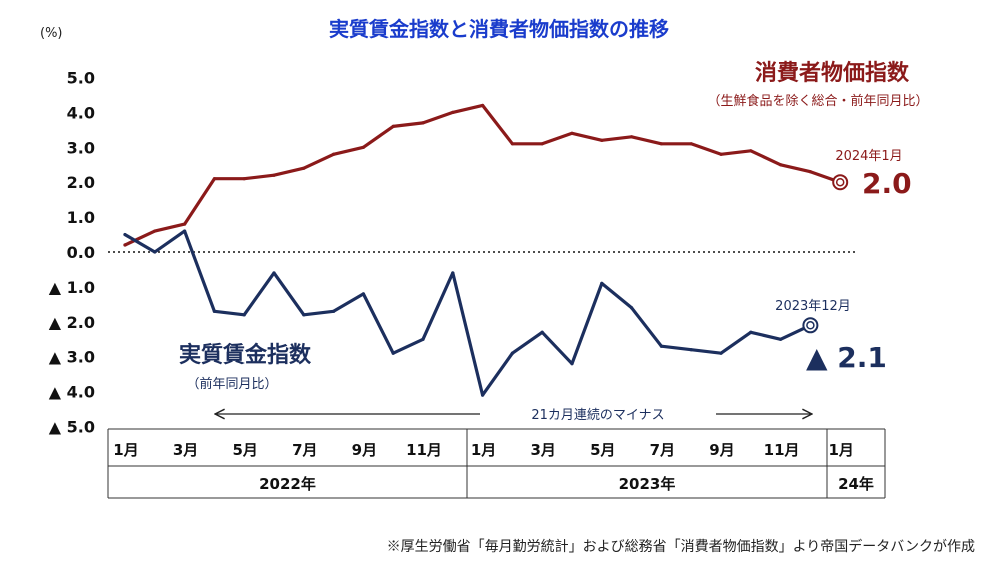  What do you see at coordinates (72, 357) in the screenshot?
I see `y-tick-label: ▲ 3.0` at bounding box center [72, 357].